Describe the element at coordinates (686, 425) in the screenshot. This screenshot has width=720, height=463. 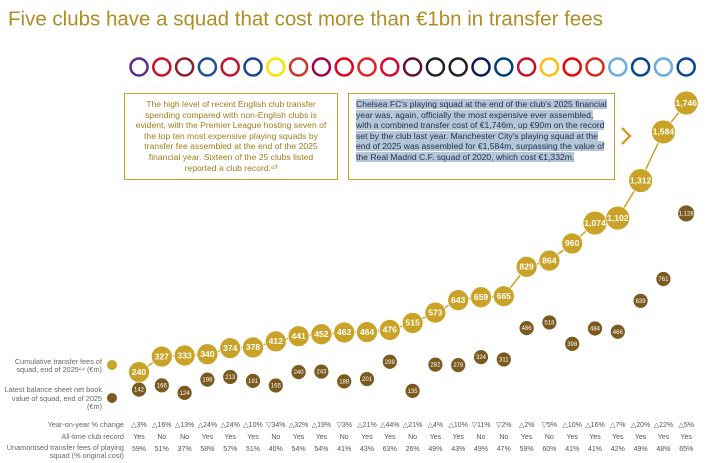
I see `row-value: △5%` at that location.